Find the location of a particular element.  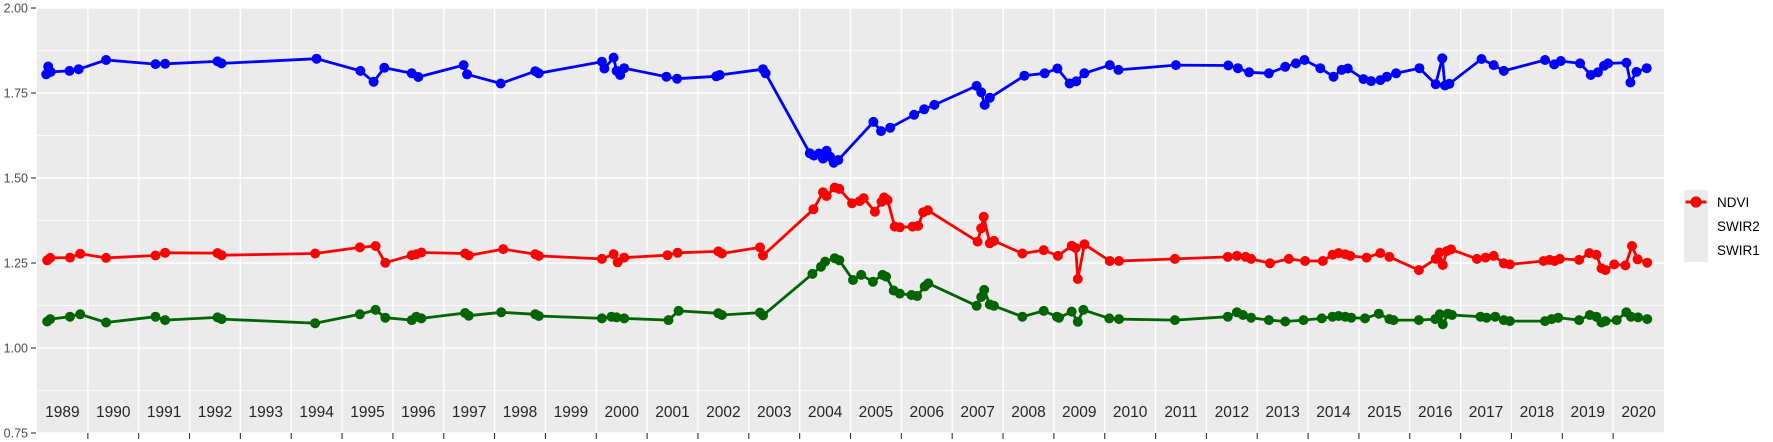

x-tick-label: 1990 is located at coordinates (113, 412).